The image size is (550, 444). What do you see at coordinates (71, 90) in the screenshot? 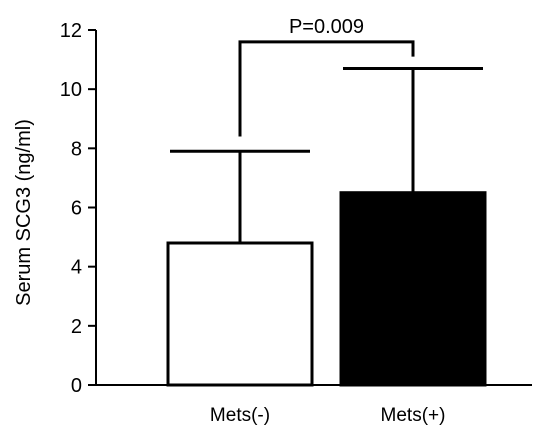
I see `y-tick-label: 10` at bounding box center [71, 90].